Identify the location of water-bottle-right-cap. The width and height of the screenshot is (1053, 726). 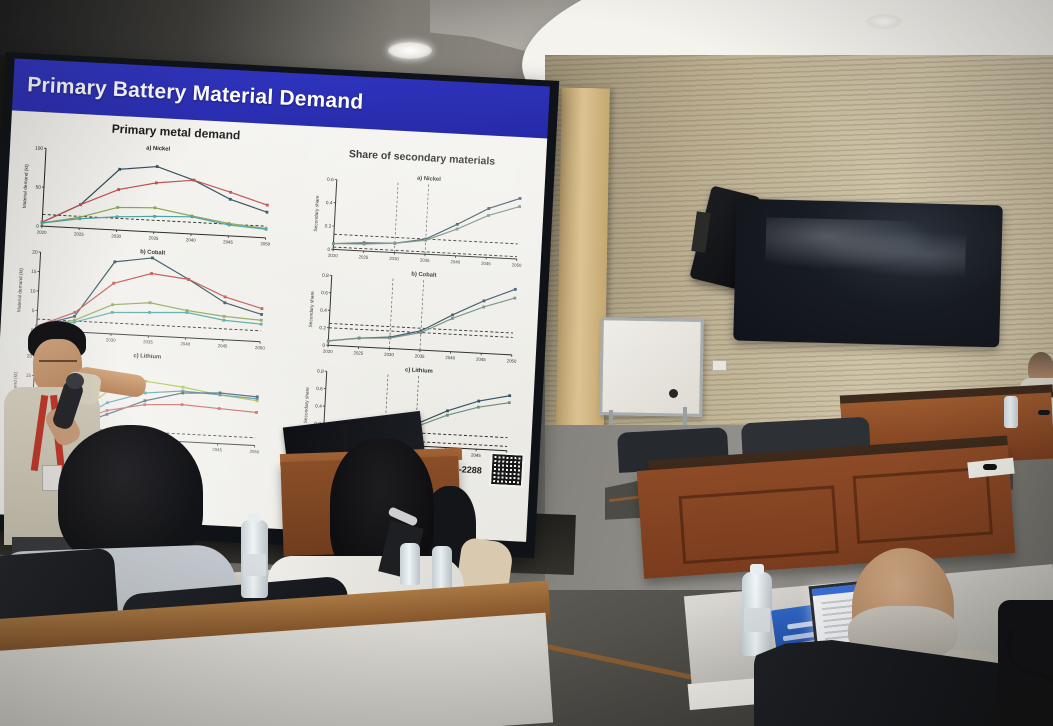
(757, 569).